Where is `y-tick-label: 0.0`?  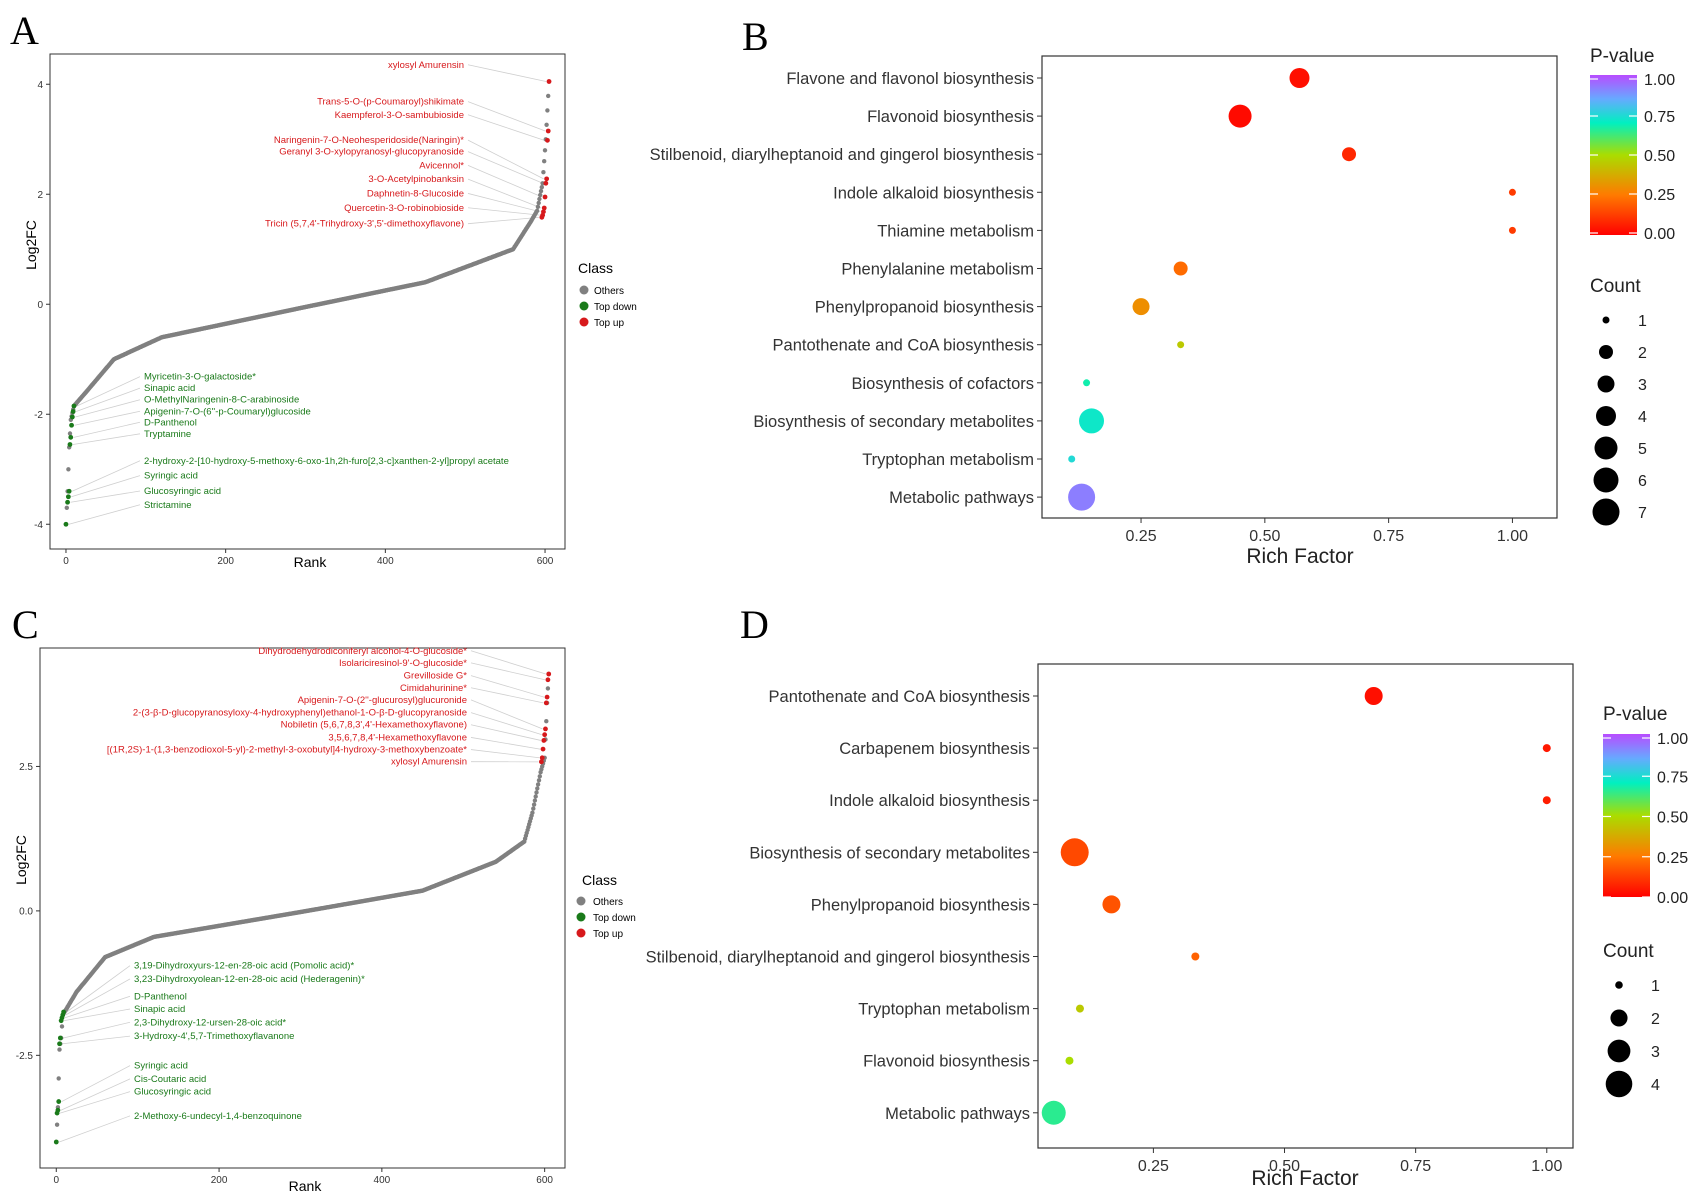 y-tick-label: 0.0 is located at coordinates (26, 911).